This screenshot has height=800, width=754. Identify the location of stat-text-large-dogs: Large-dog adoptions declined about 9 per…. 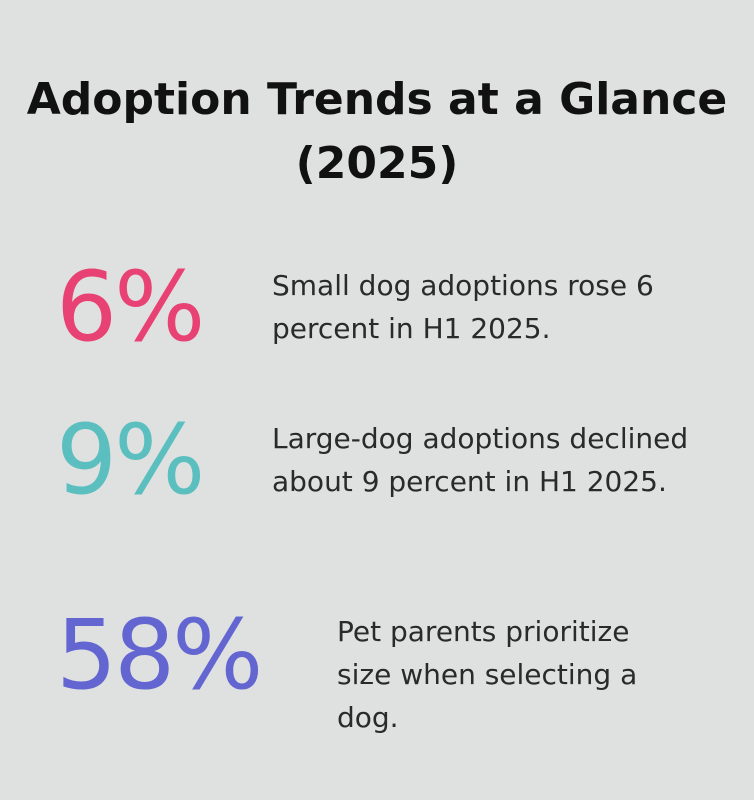
(480, 460).